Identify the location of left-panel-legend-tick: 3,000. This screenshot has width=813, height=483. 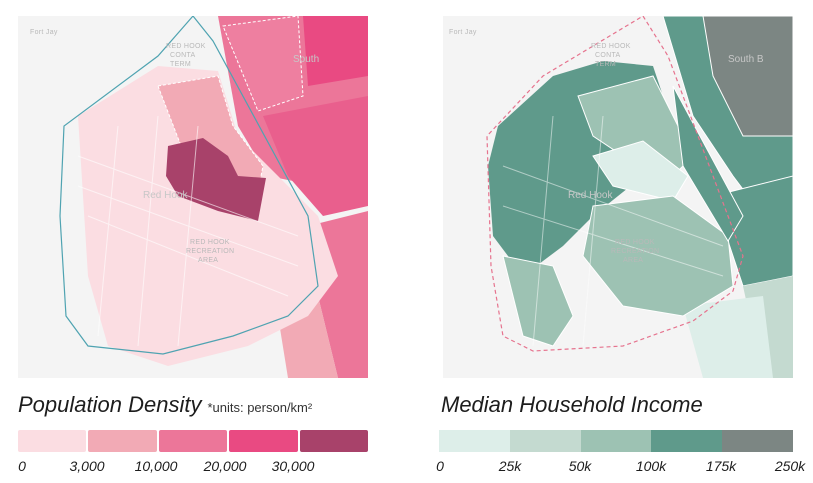
(87, 466).